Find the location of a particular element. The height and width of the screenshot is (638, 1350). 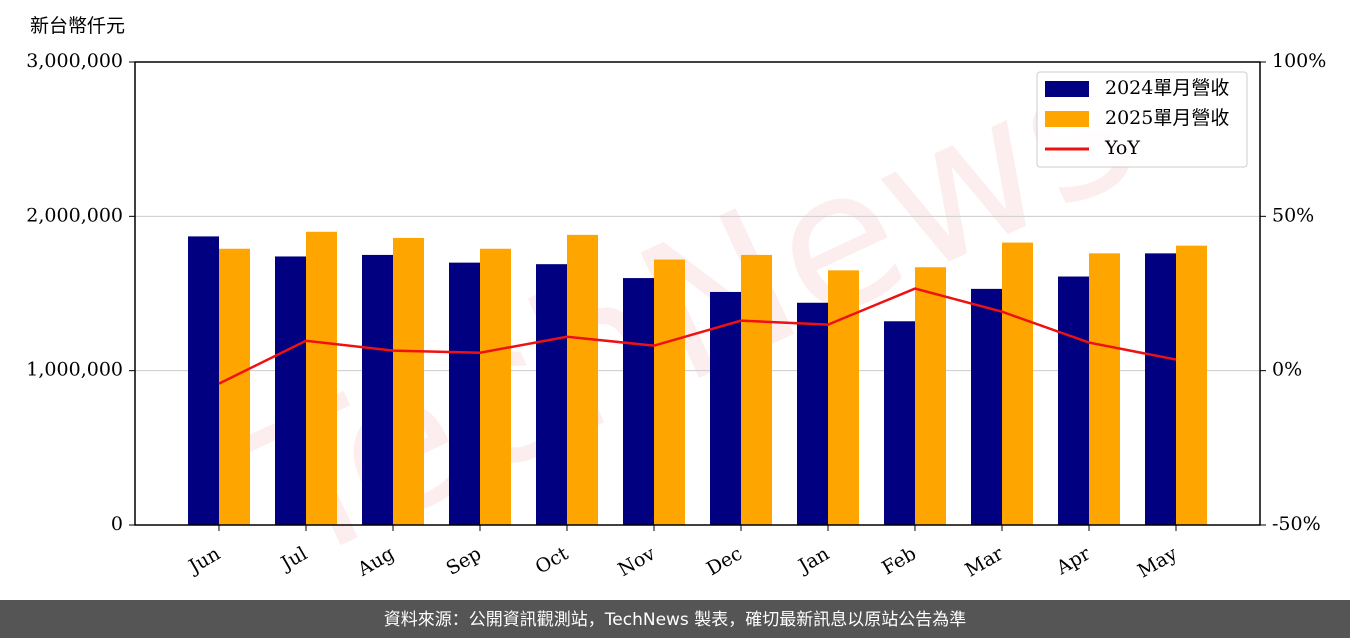

y-axis-label: 新台幣仟元 is located at coordinates (77, 26).